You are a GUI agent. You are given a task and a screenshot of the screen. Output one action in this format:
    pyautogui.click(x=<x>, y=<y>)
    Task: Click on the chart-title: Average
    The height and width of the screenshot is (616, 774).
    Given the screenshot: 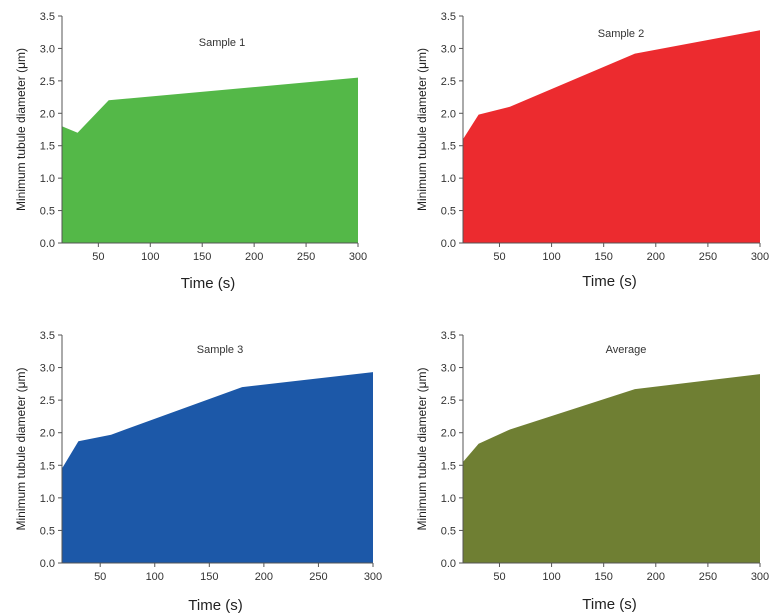 What is the action you would take?
    pyautogui.click(x=626, y=350)
    